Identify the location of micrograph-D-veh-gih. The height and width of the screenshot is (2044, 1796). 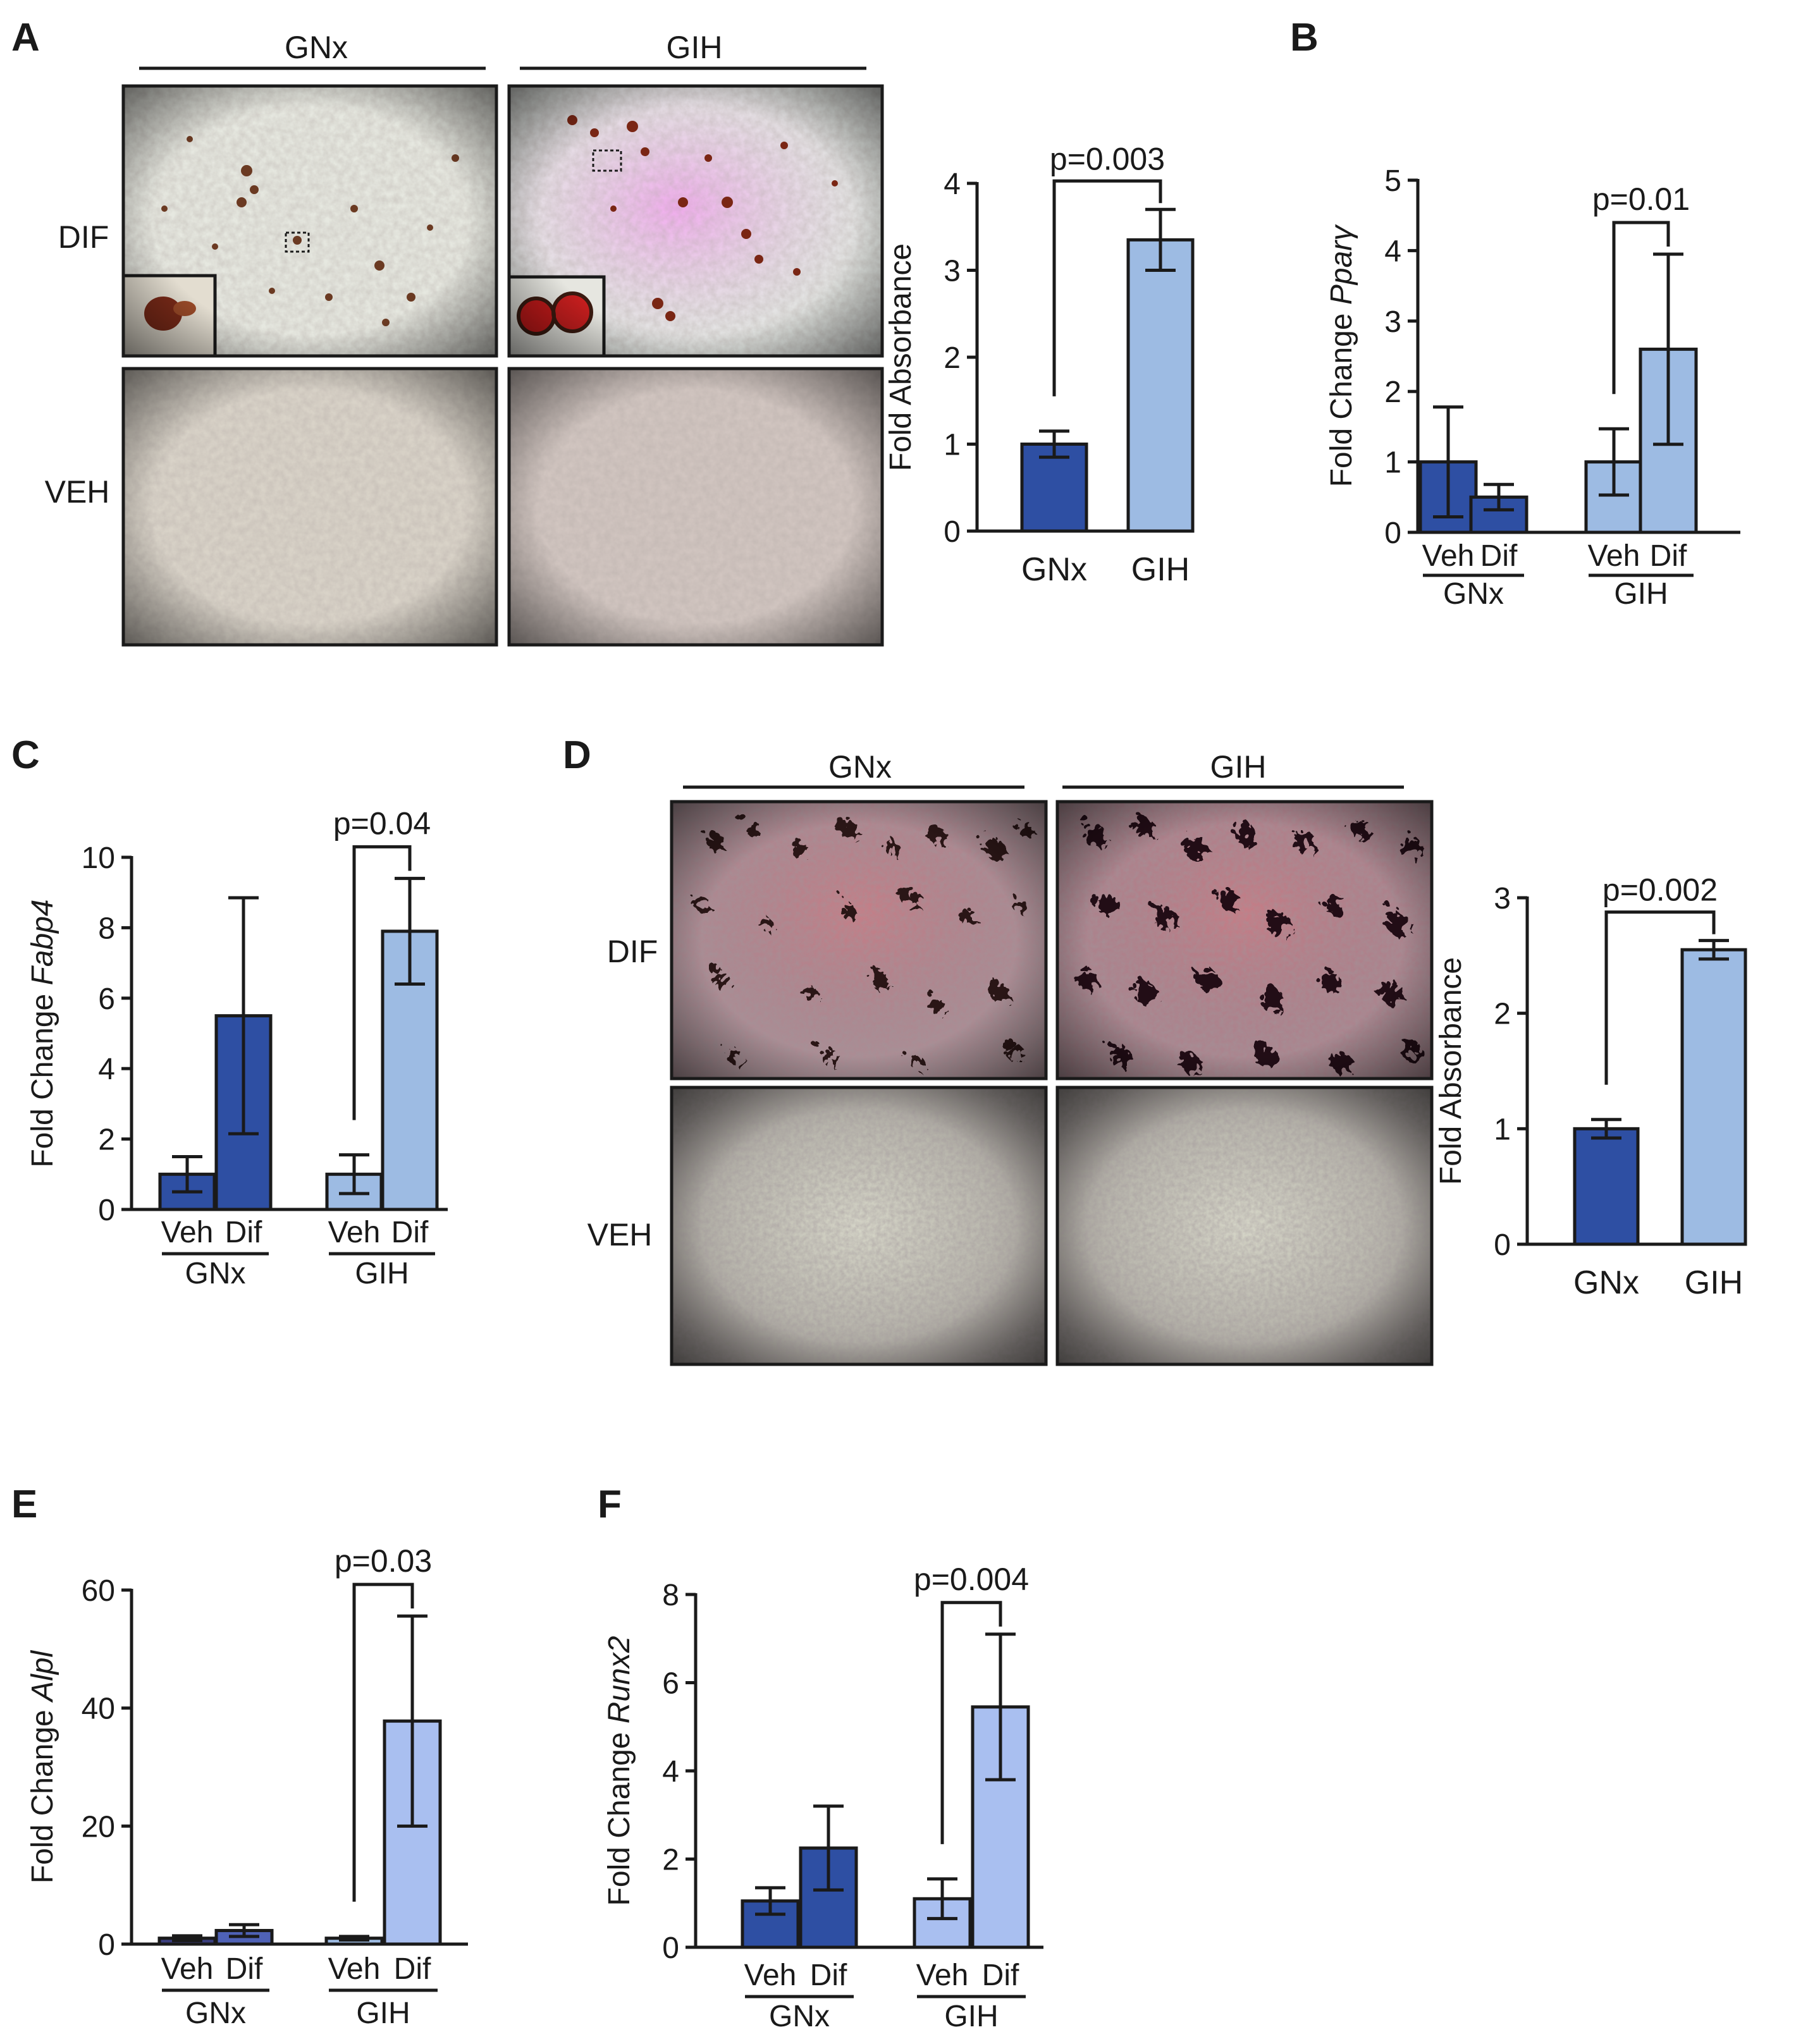
(1244, 1226).